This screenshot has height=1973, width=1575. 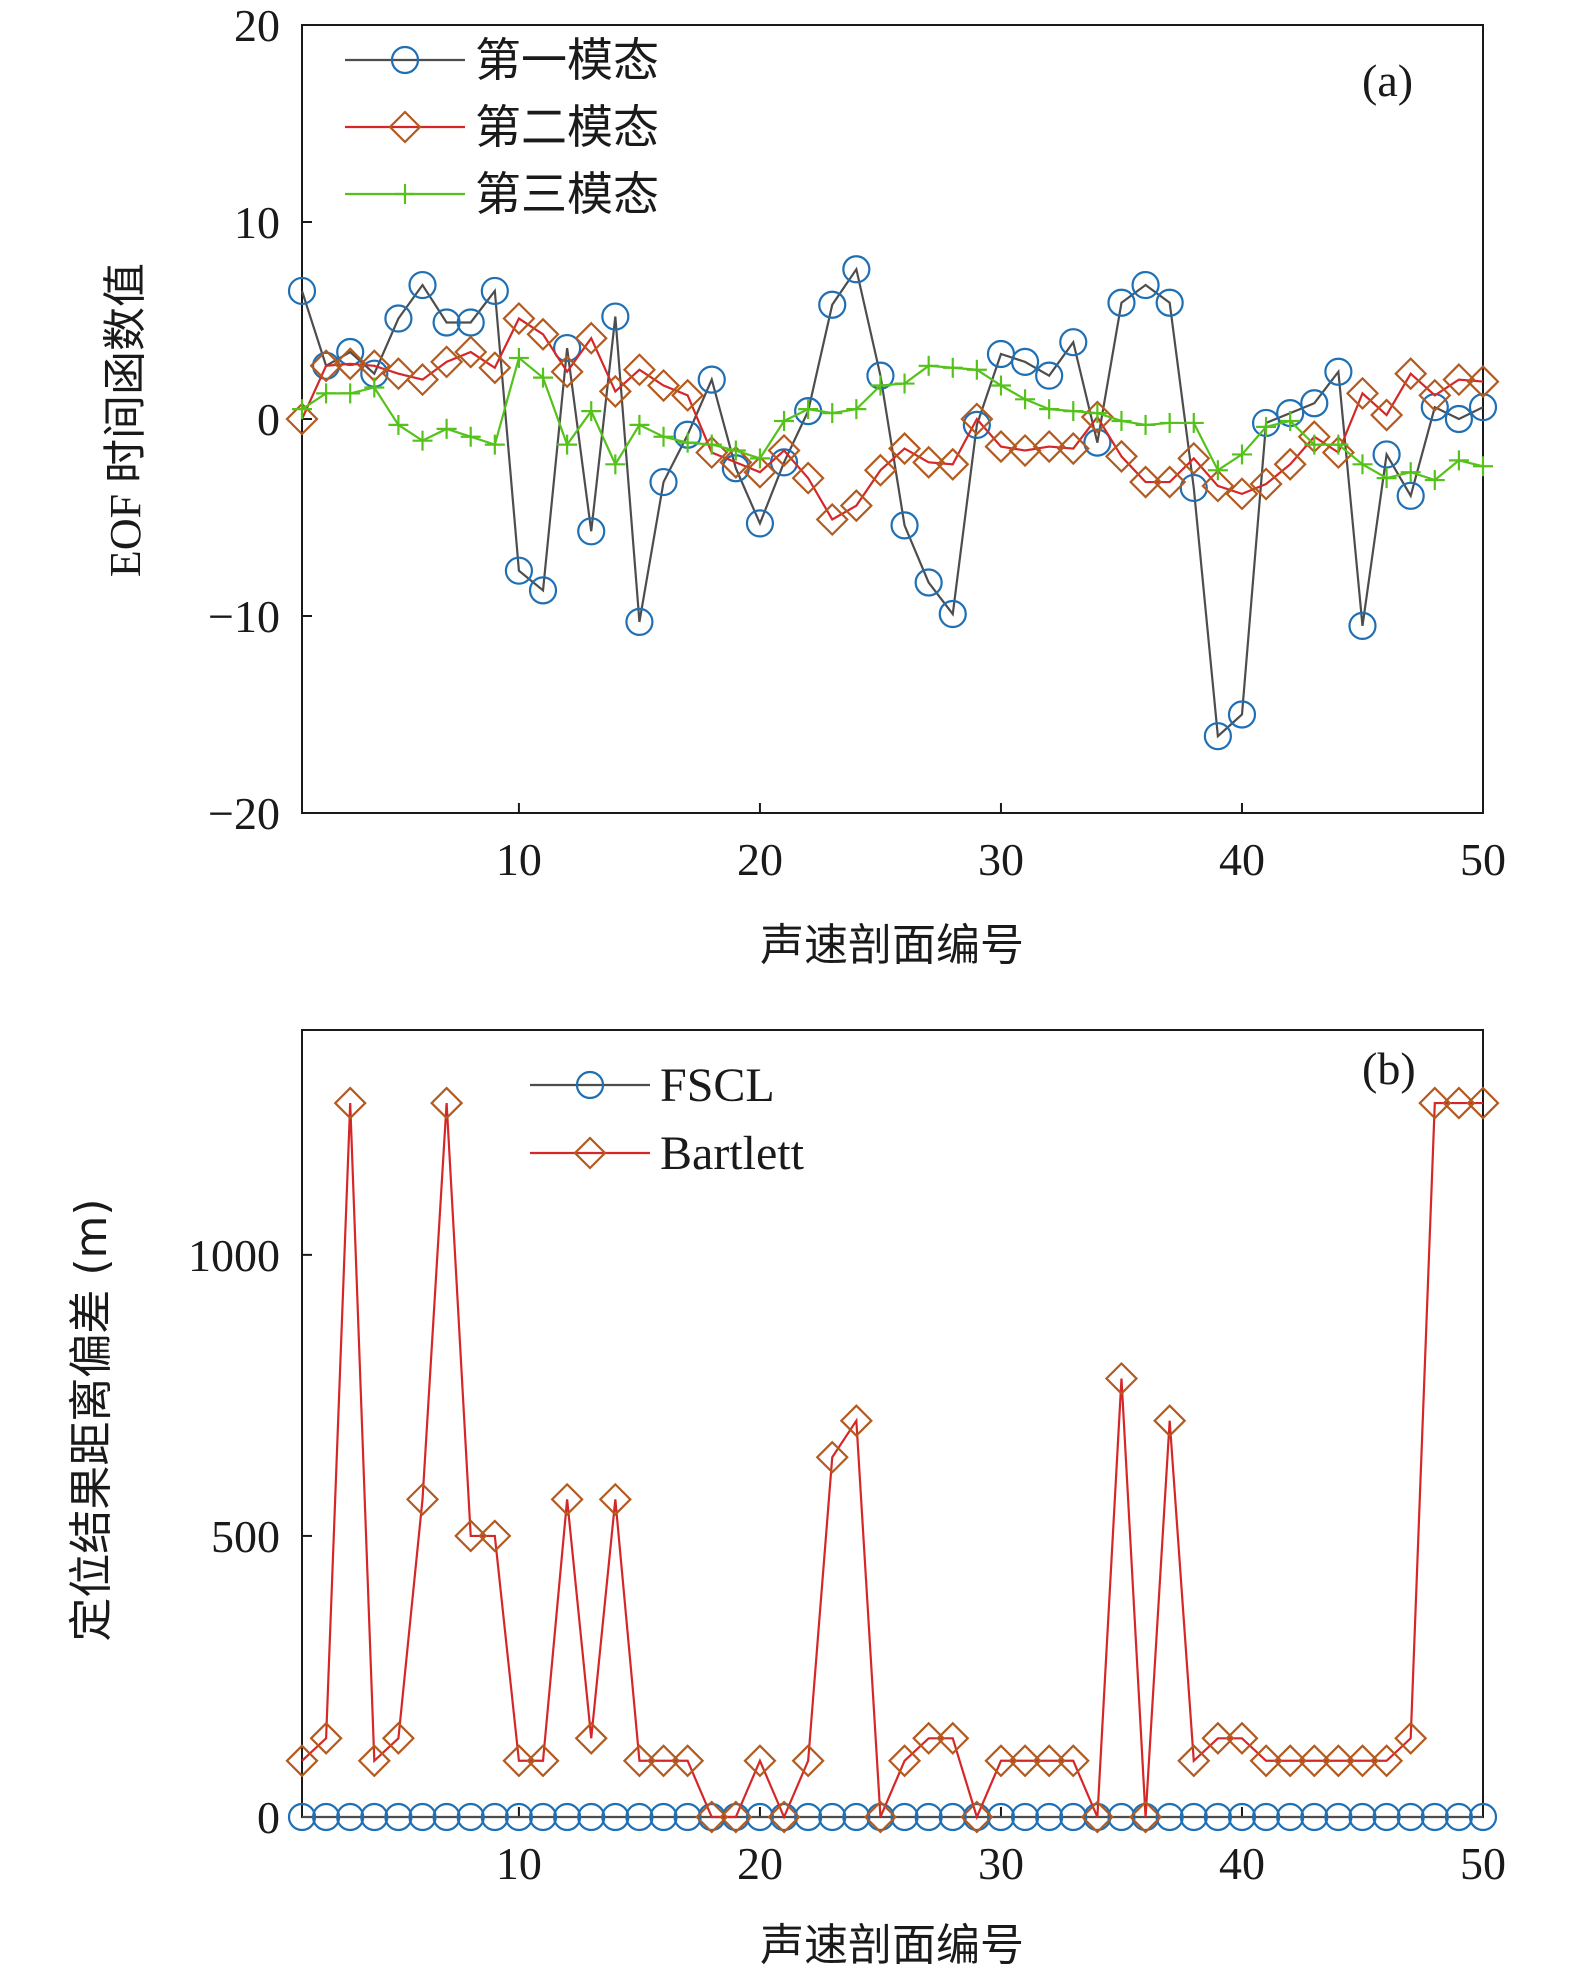 What do you see at coordinates (519, 859) in the screenshot?
I see `panel-a-x-tick-label: 10` at bounding box center [519, 859].